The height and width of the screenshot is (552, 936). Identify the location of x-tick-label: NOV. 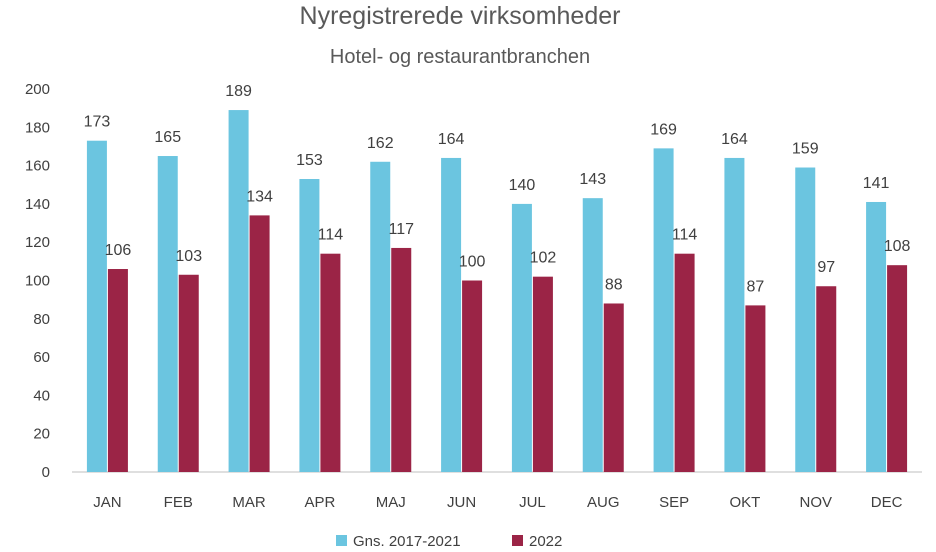
(815, 502).